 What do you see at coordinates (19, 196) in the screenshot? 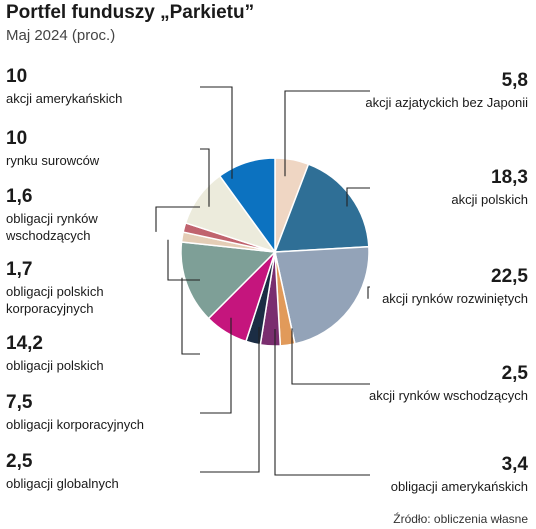
I see `value-label: 1,6` at bounding box center [19, 196].